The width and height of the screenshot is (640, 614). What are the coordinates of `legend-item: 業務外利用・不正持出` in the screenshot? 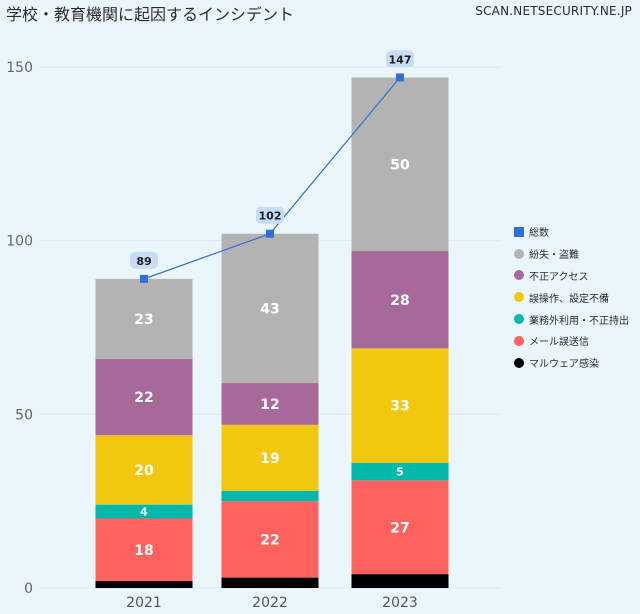 It's located at (571, 319).